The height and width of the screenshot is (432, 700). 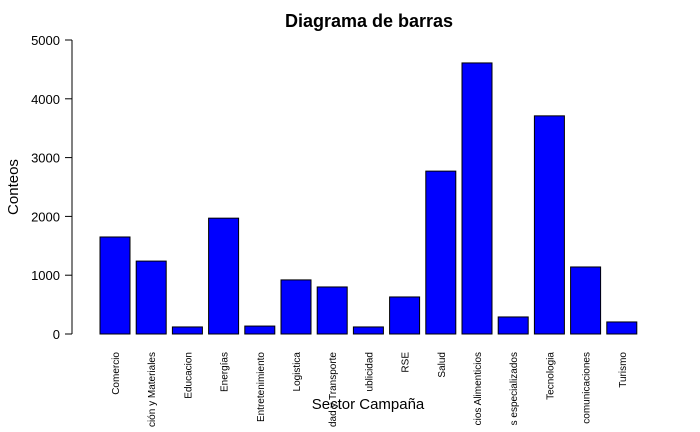 What do you see at coordinates (45, 40) in the screenshot?
I see `y-tick-label: 5000` at bounding box center [45, 40].